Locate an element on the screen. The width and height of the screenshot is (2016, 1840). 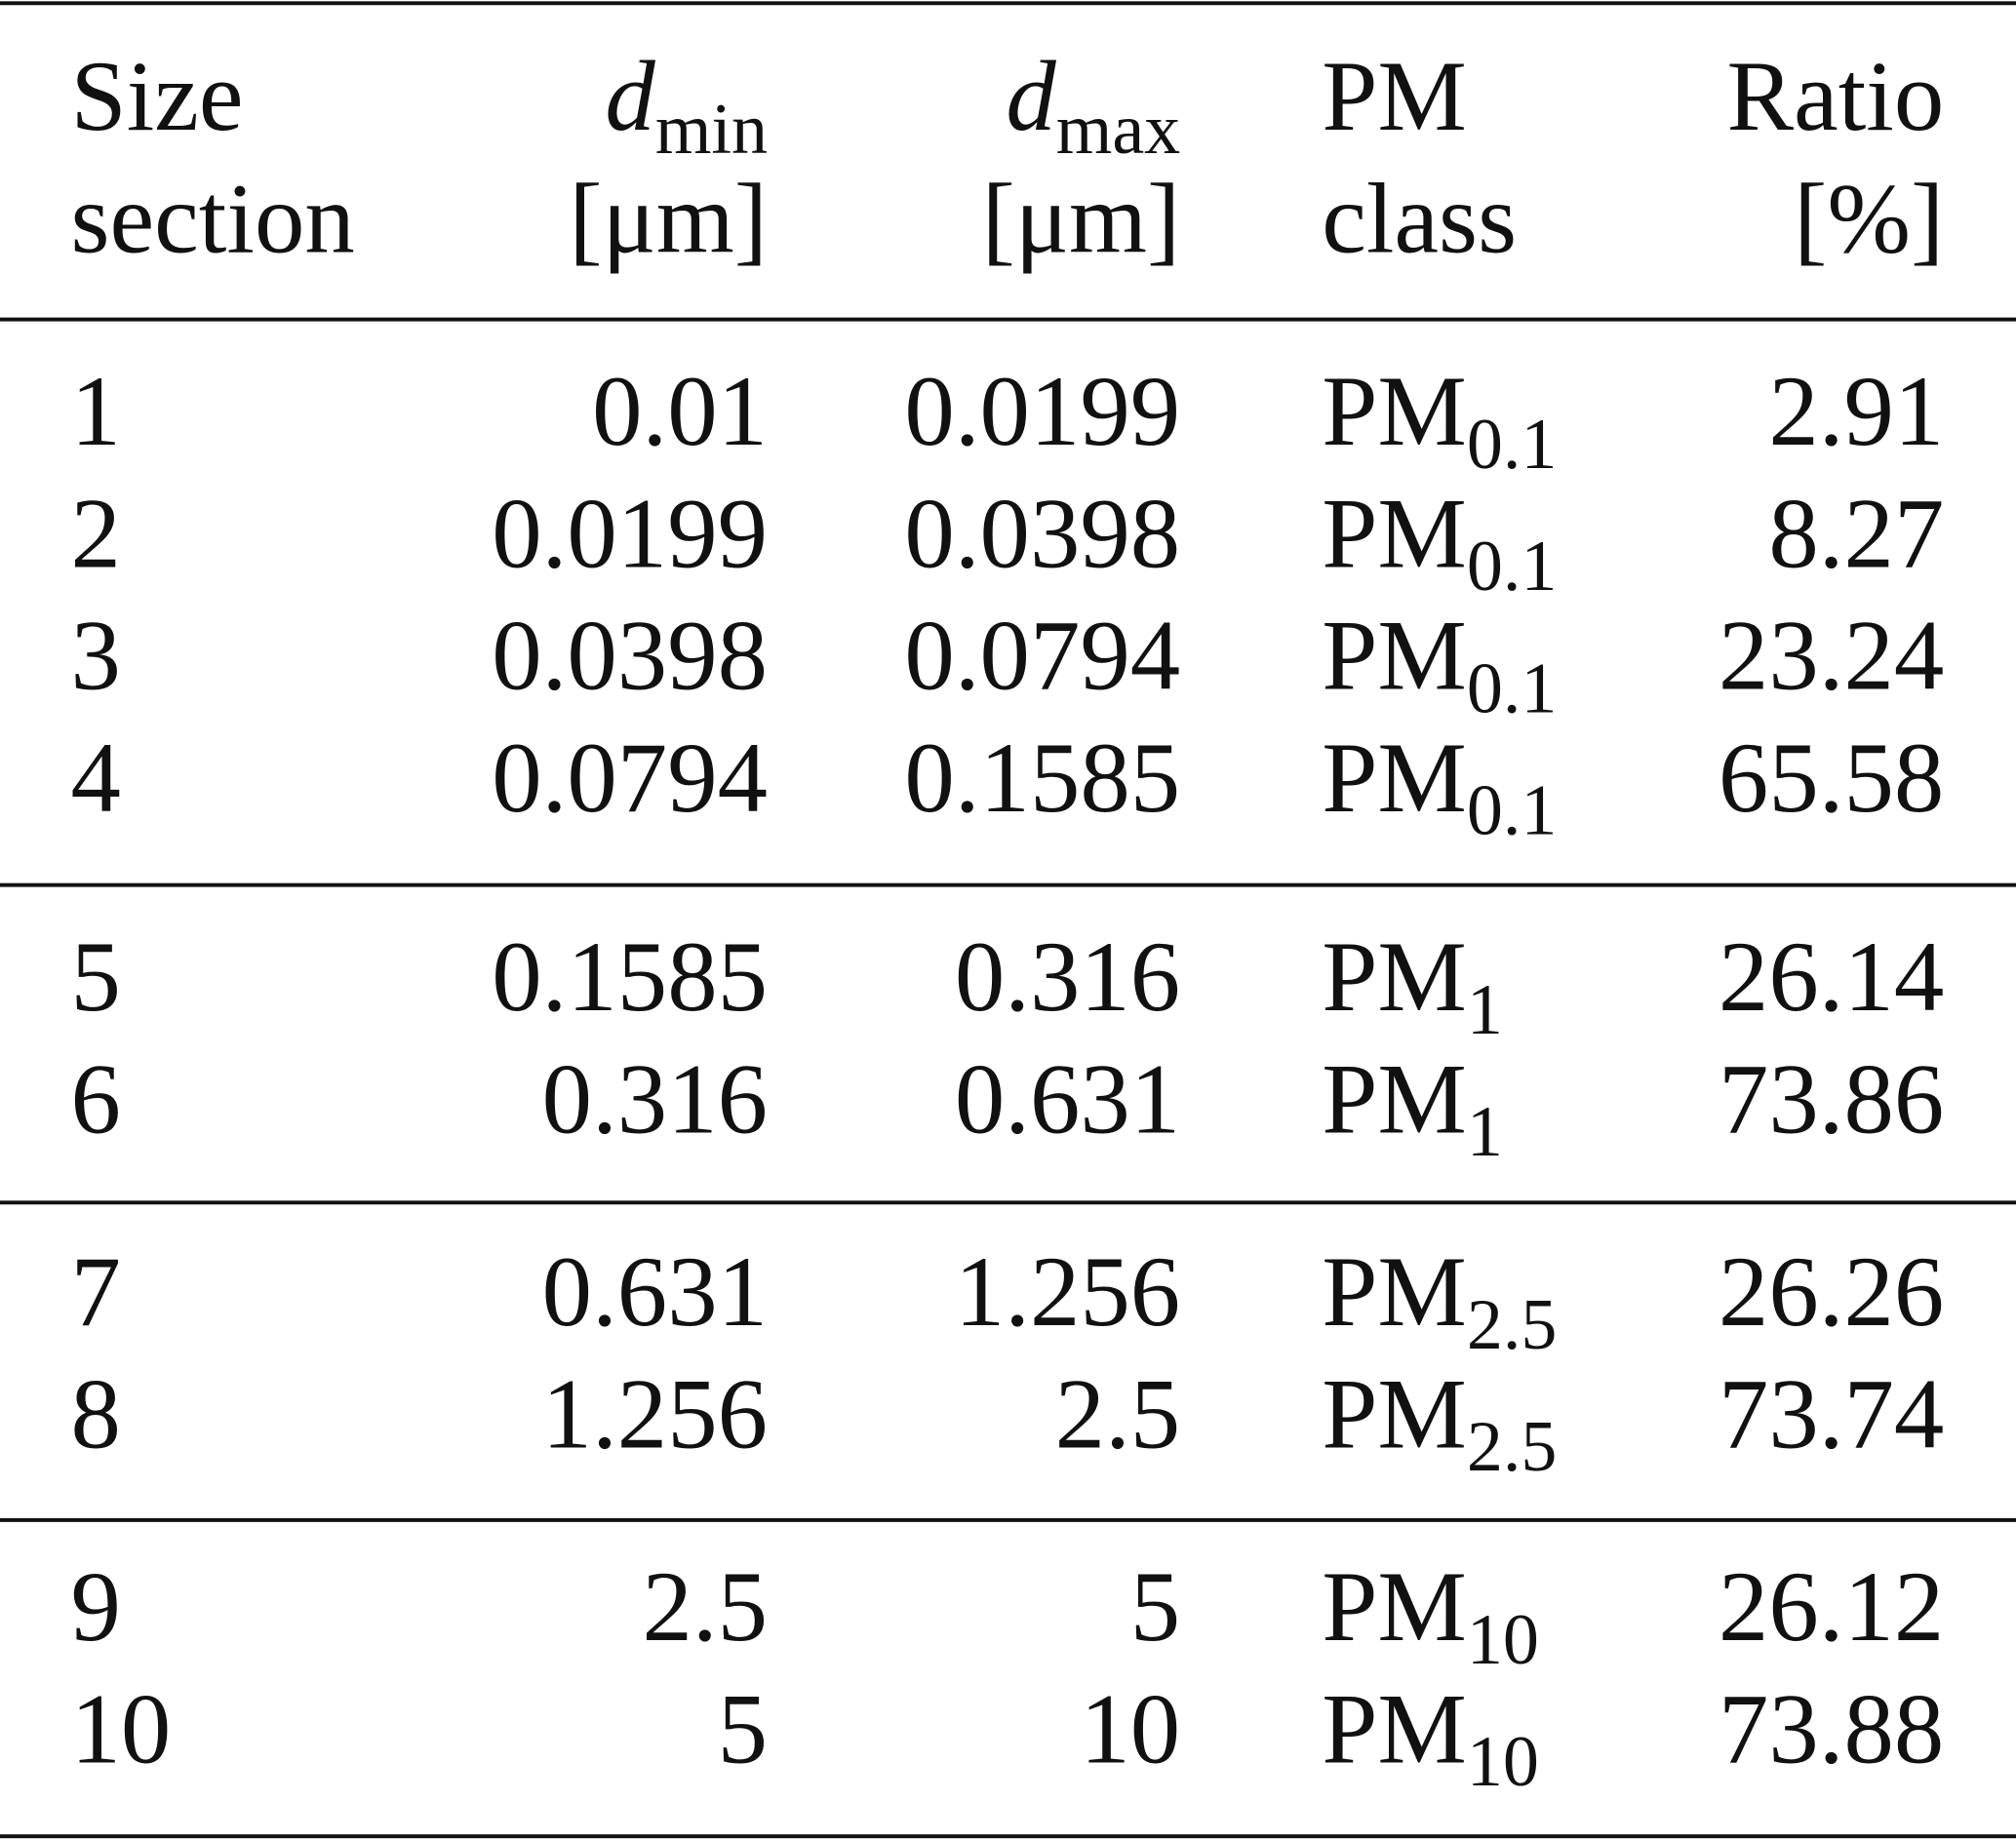
cell-text: 10 is located at coordinates (121, 1728).